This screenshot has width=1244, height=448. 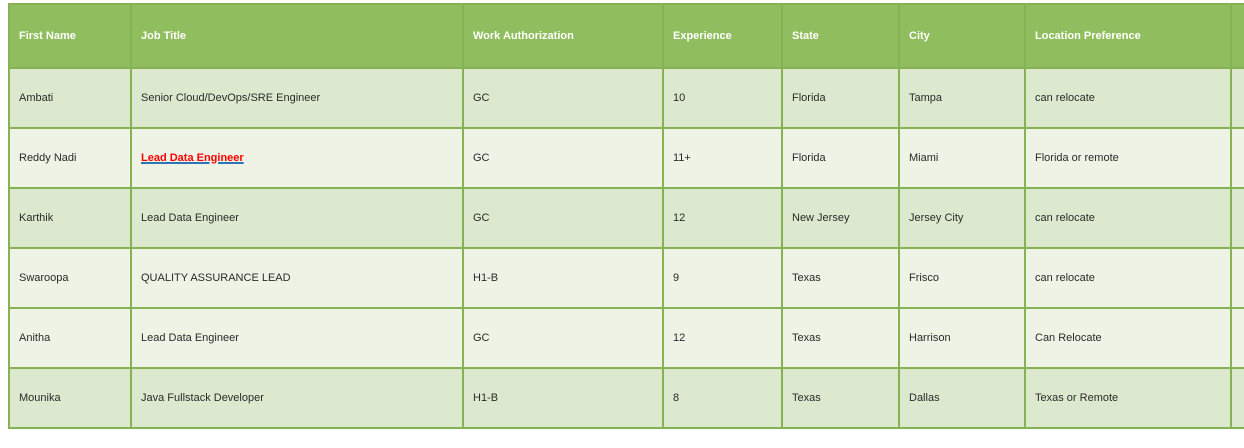 What do you see at coordinates (70, 338) in the screenshot?
I see `cell-first-name: Anitha` at bounding box center [70, 338].